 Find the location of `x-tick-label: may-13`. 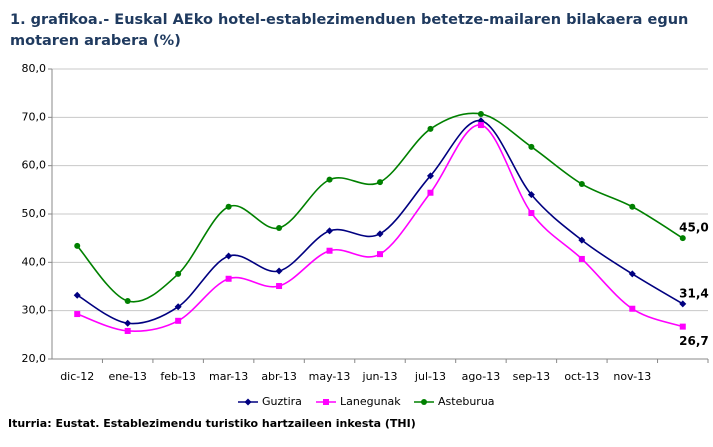

x-tick-label: may-13 is located at coordinates (330, 376).